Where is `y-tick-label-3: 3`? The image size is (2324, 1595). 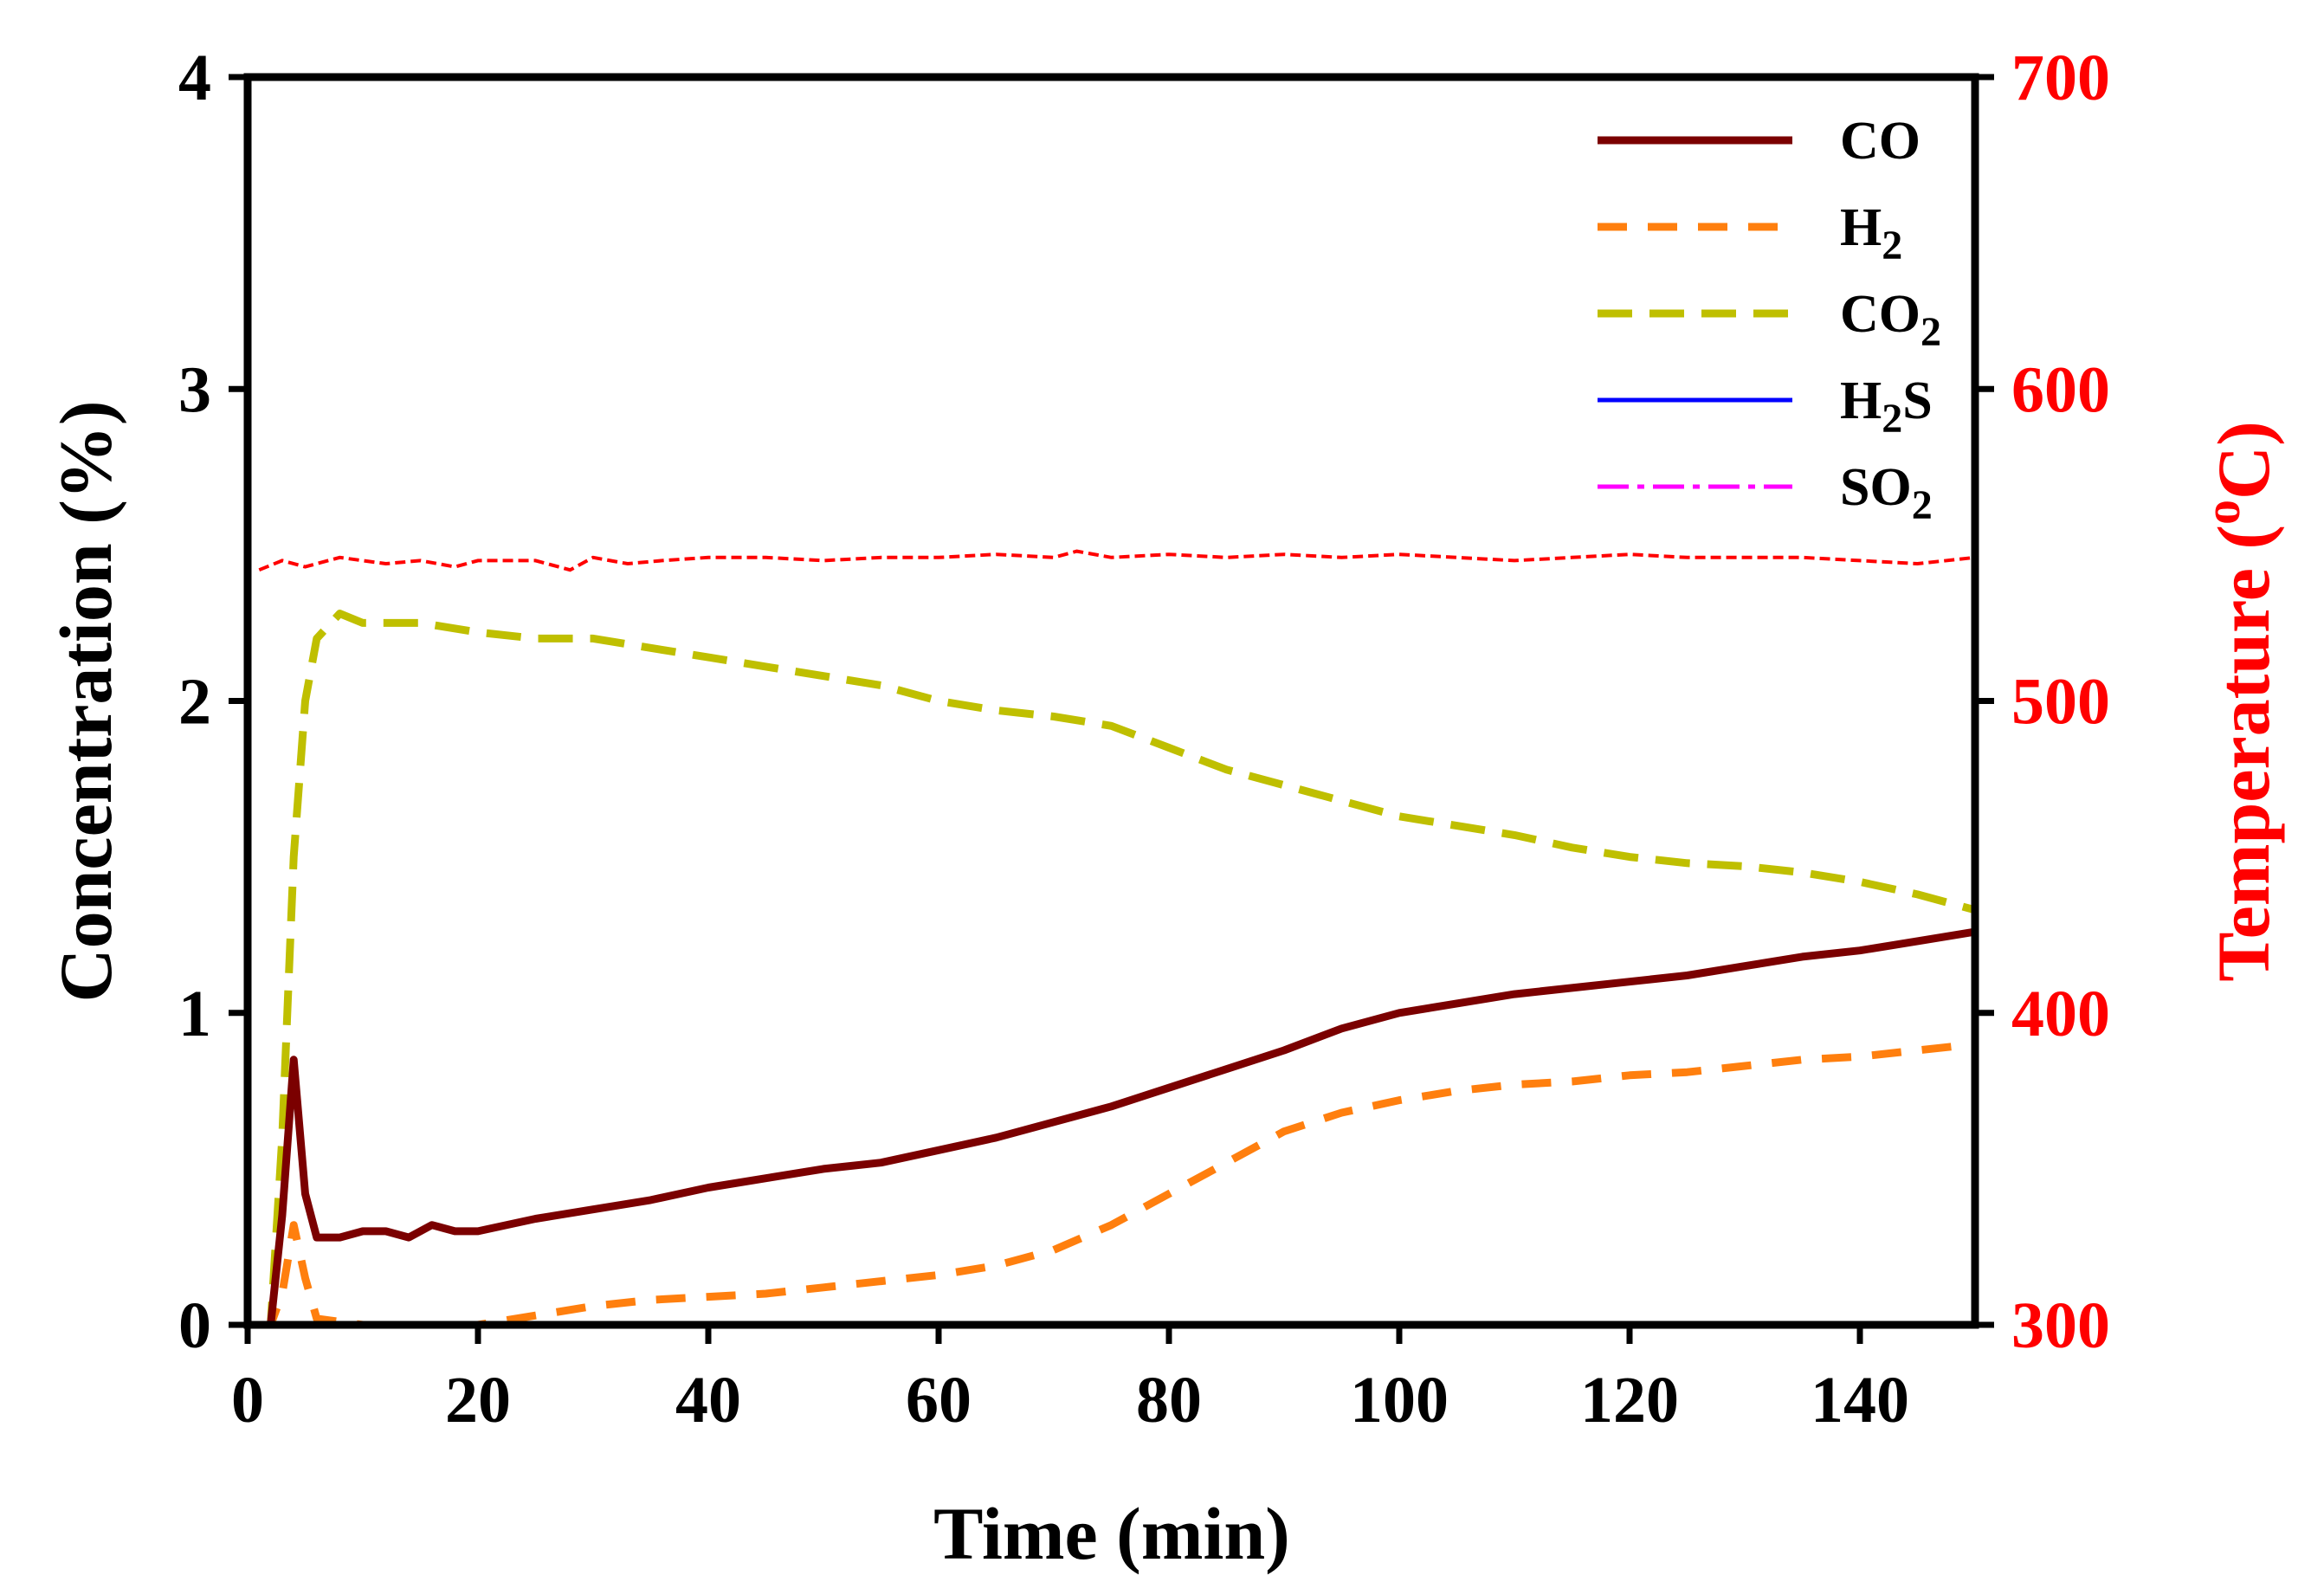 y-tick-label-3: 3 is located at coordinates (194, 389).